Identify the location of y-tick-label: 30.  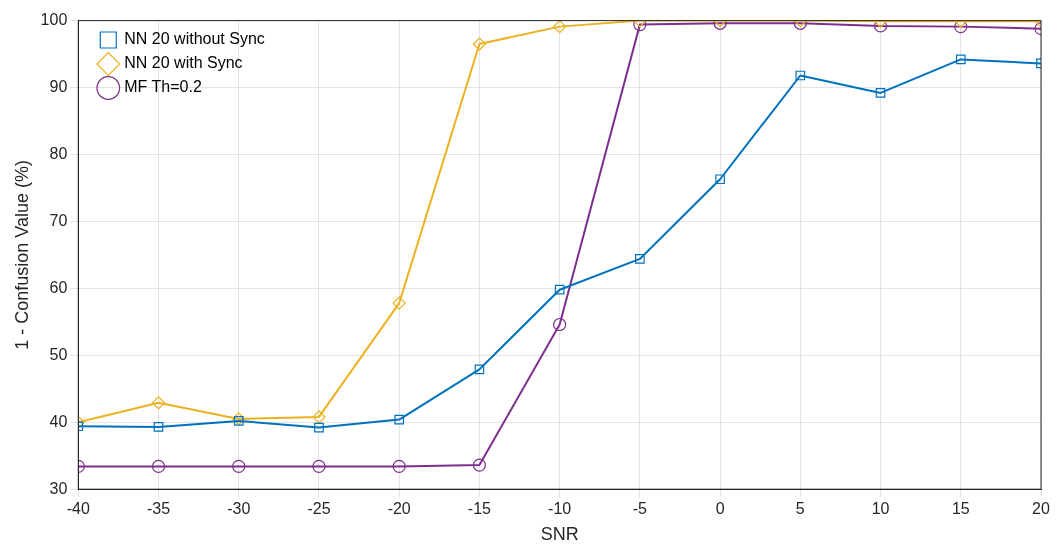
(58, 488).